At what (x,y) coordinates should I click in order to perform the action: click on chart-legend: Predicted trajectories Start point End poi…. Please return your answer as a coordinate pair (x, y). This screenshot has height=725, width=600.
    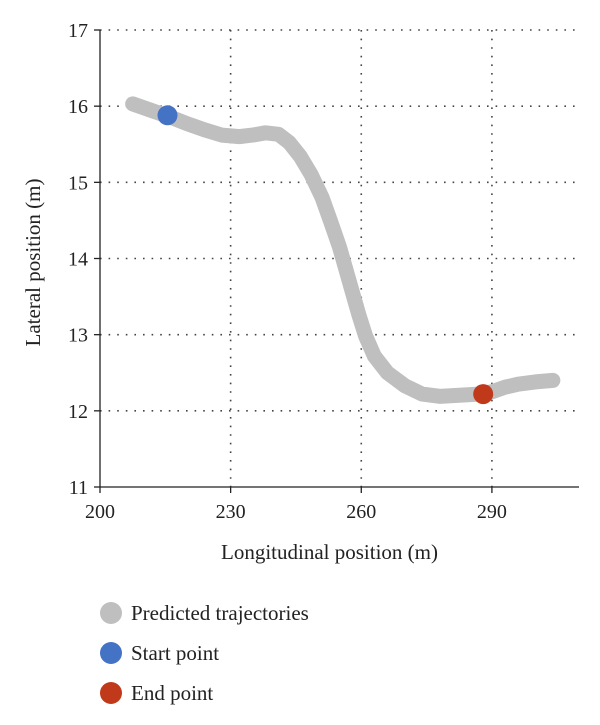
    Looking at the image, I should click on (204, 653).